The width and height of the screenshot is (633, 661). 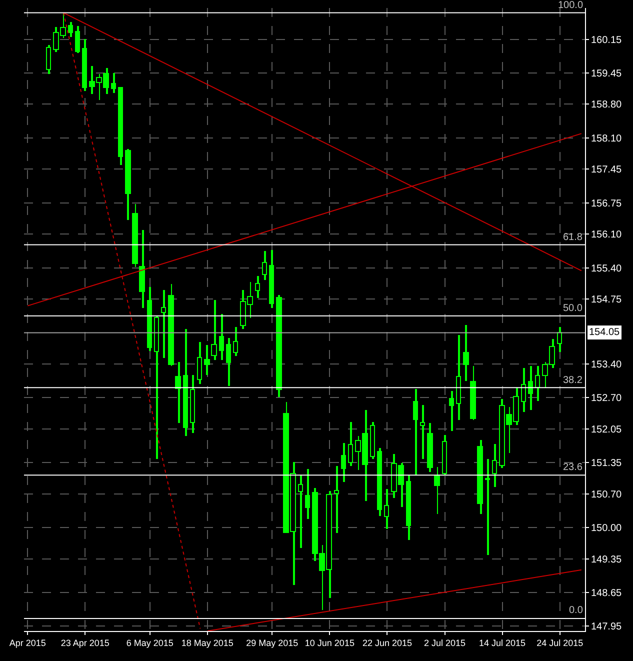 What do you see at coordinates (606, 170) in the screenshot?
I see `y-tick-label: 157.45` at bounding box center [606, 170].